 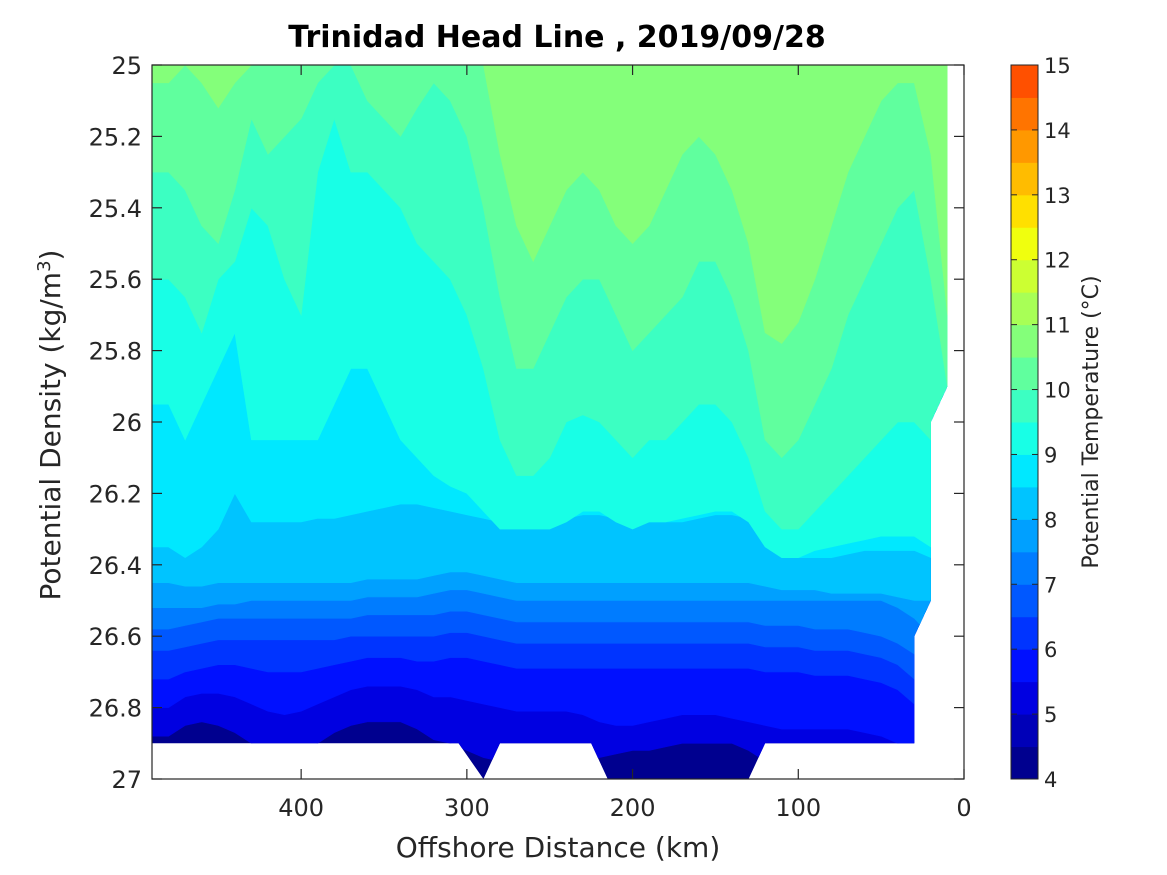 What do you see at coordinates (126, 780) in the screenshot?
I see `y-tick-label: 27` at bounding box center [126, 780].